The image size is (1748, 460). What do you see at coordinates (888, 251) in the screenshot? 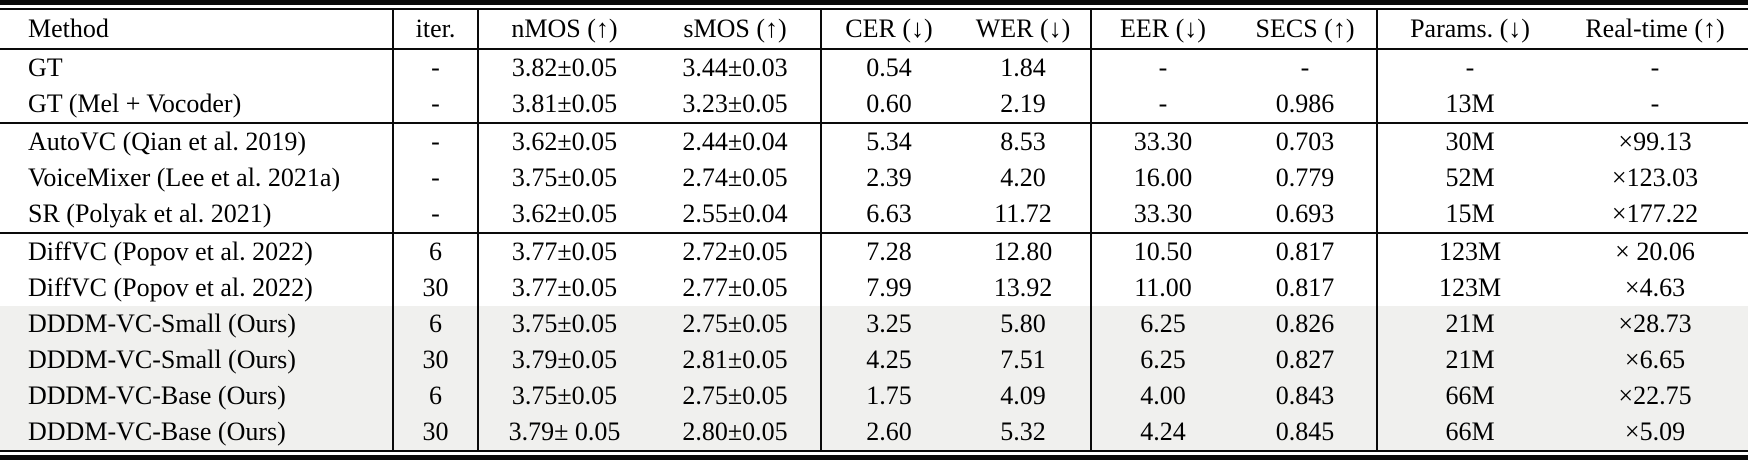
I see `cell-cer: 7.28` at bounding box center [888, 251].